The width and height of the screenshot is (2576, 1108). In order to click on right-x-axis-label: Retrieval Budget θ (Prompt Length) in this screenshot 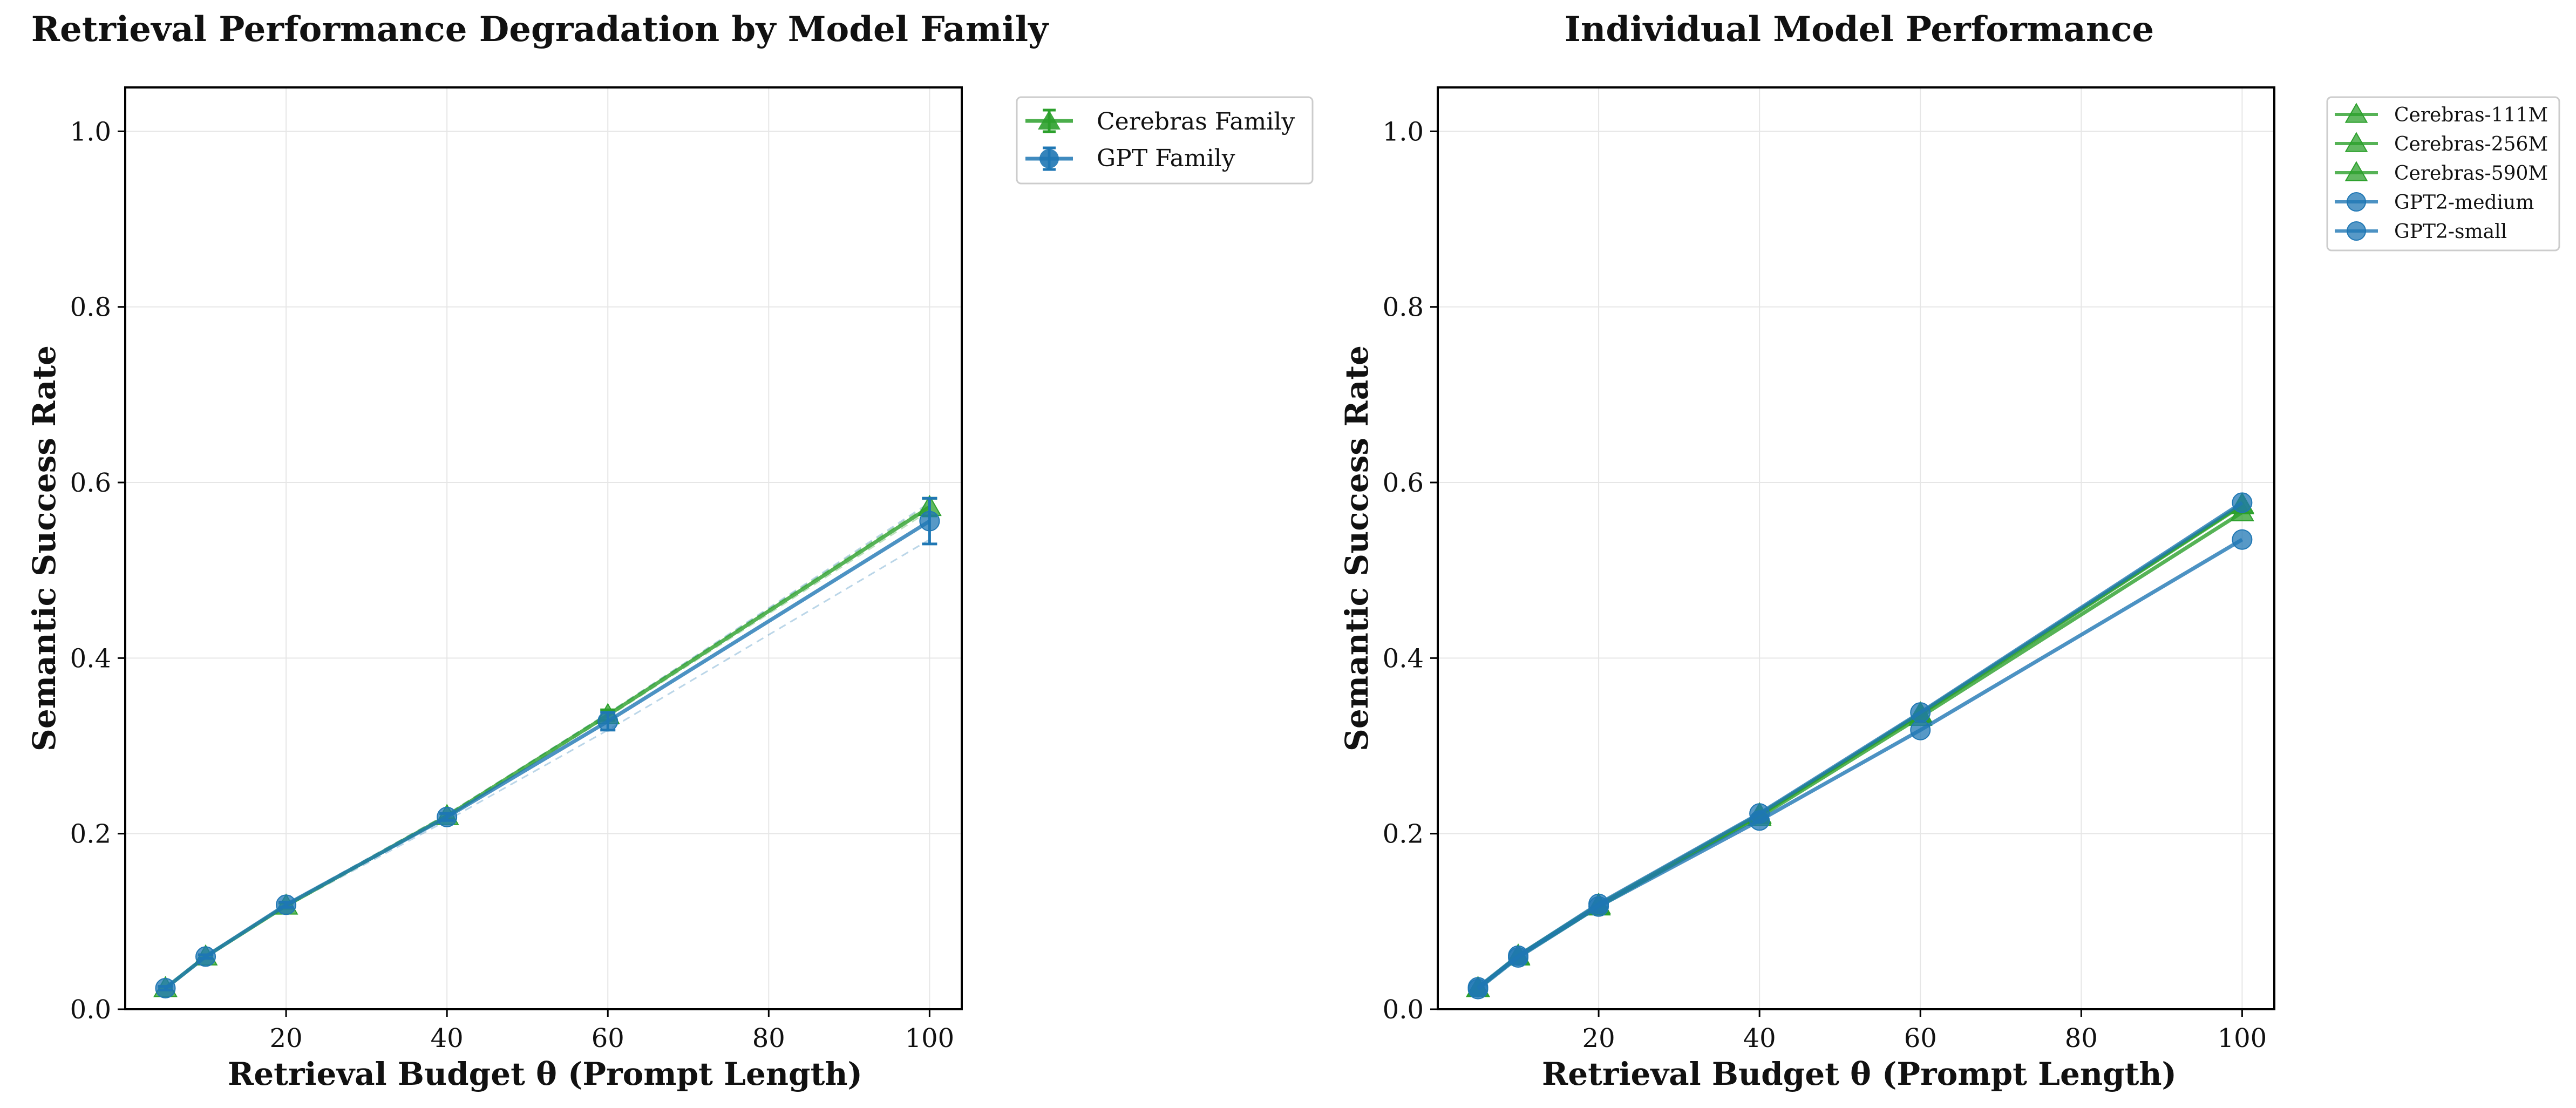, I will do `click(1859, 1074)`.